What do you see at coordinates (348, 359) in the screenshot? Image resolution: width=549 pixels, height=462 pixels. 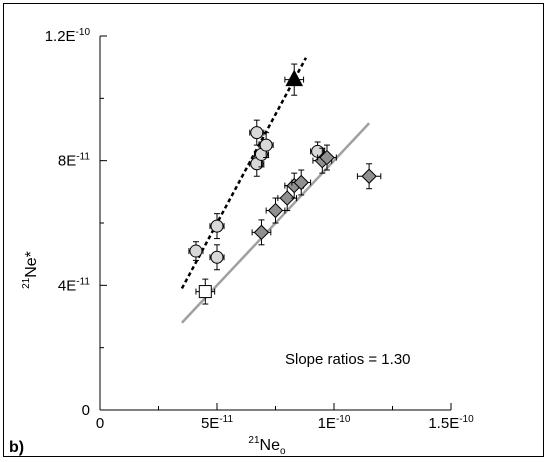 I see `annotation: Slope ratios = 1.30` at bounding box center [348, 359].